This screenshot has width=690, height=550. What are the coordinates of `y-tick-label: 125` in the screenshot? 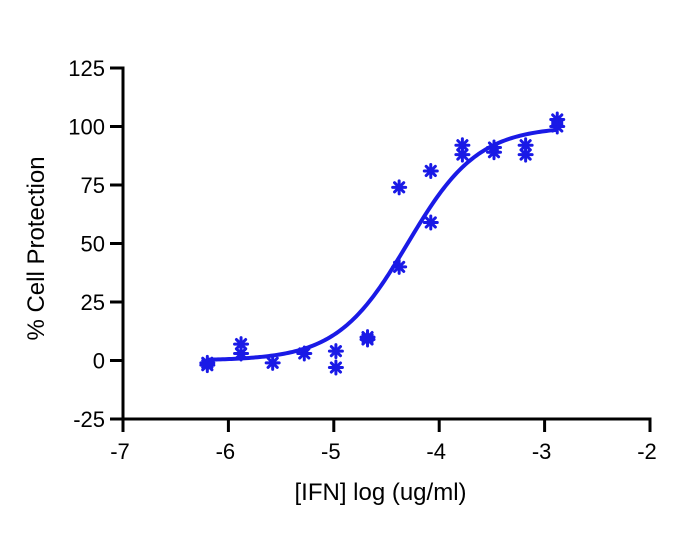 It's located at (86, 68).